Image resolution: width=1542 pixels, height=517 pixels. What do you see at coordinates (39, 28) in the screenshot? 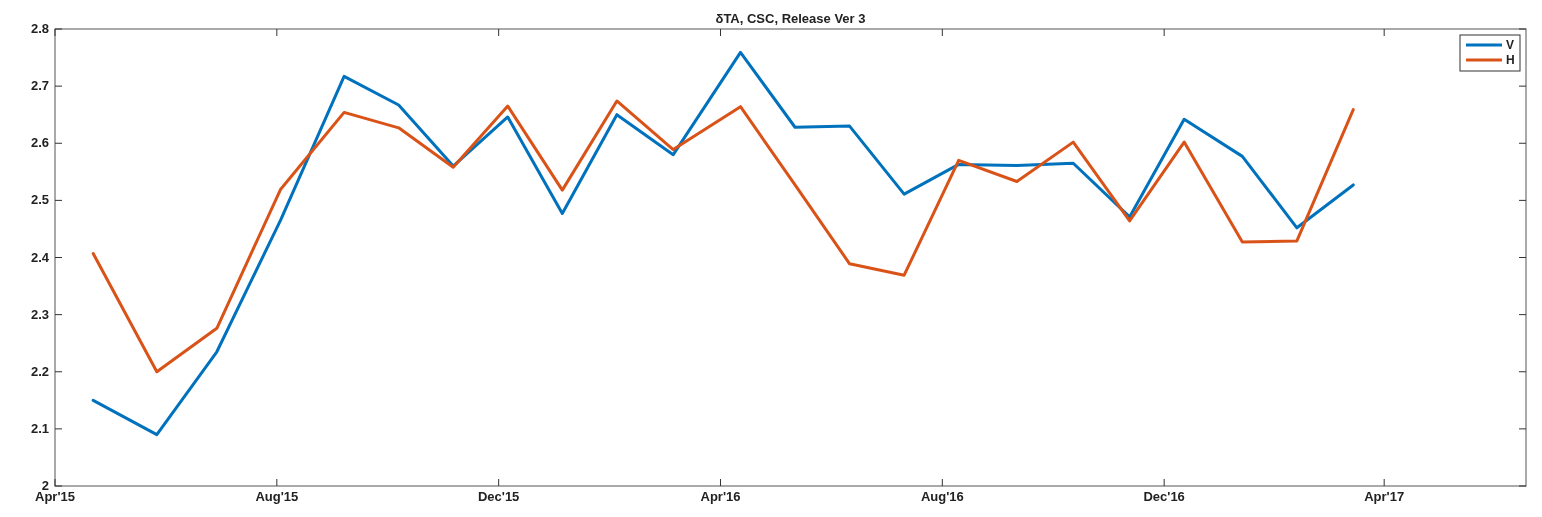
I see `y-tick-label: 2.8` at bounding box center [39, 28].